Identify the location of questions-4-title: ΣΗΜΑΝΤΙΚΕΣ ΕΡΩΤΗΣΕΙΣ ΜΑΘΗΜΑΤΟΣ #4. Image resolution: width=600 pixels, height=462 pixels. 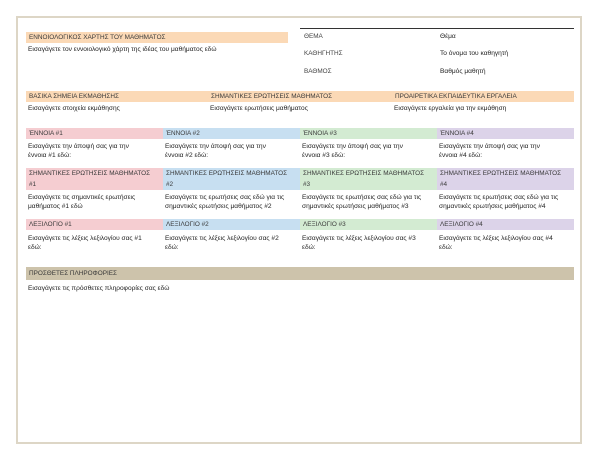
(505, 179).